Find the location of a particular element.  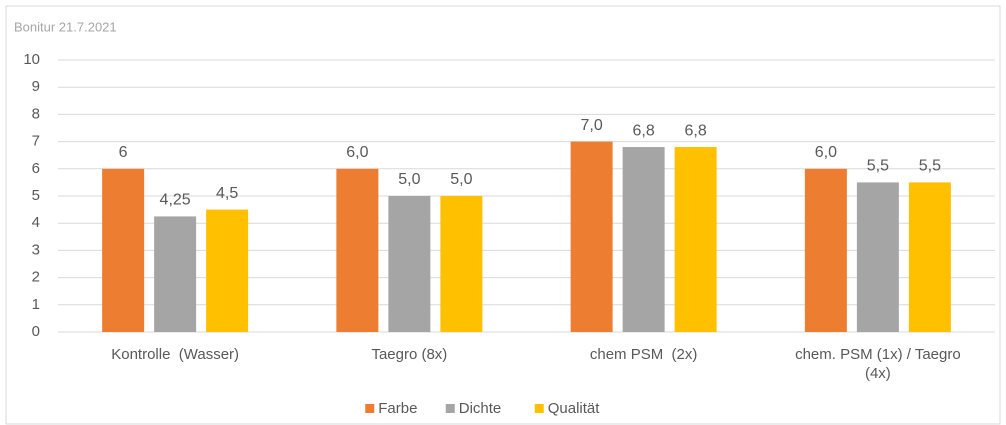

value-label: 4,25 is located at coordinates (175, 200).